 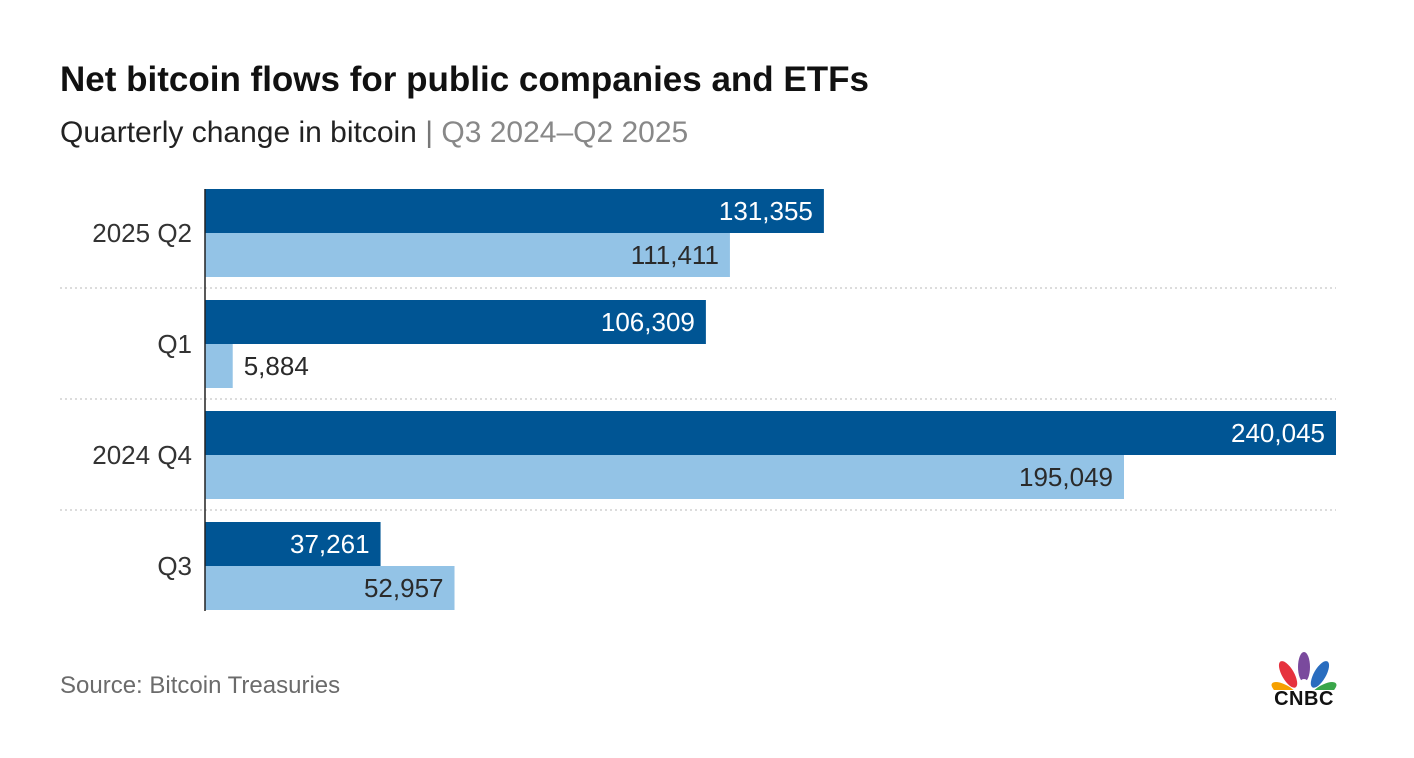 I want to click on subtitle-text: Quarterly change in bitcoin, so click(x=238, y=132).